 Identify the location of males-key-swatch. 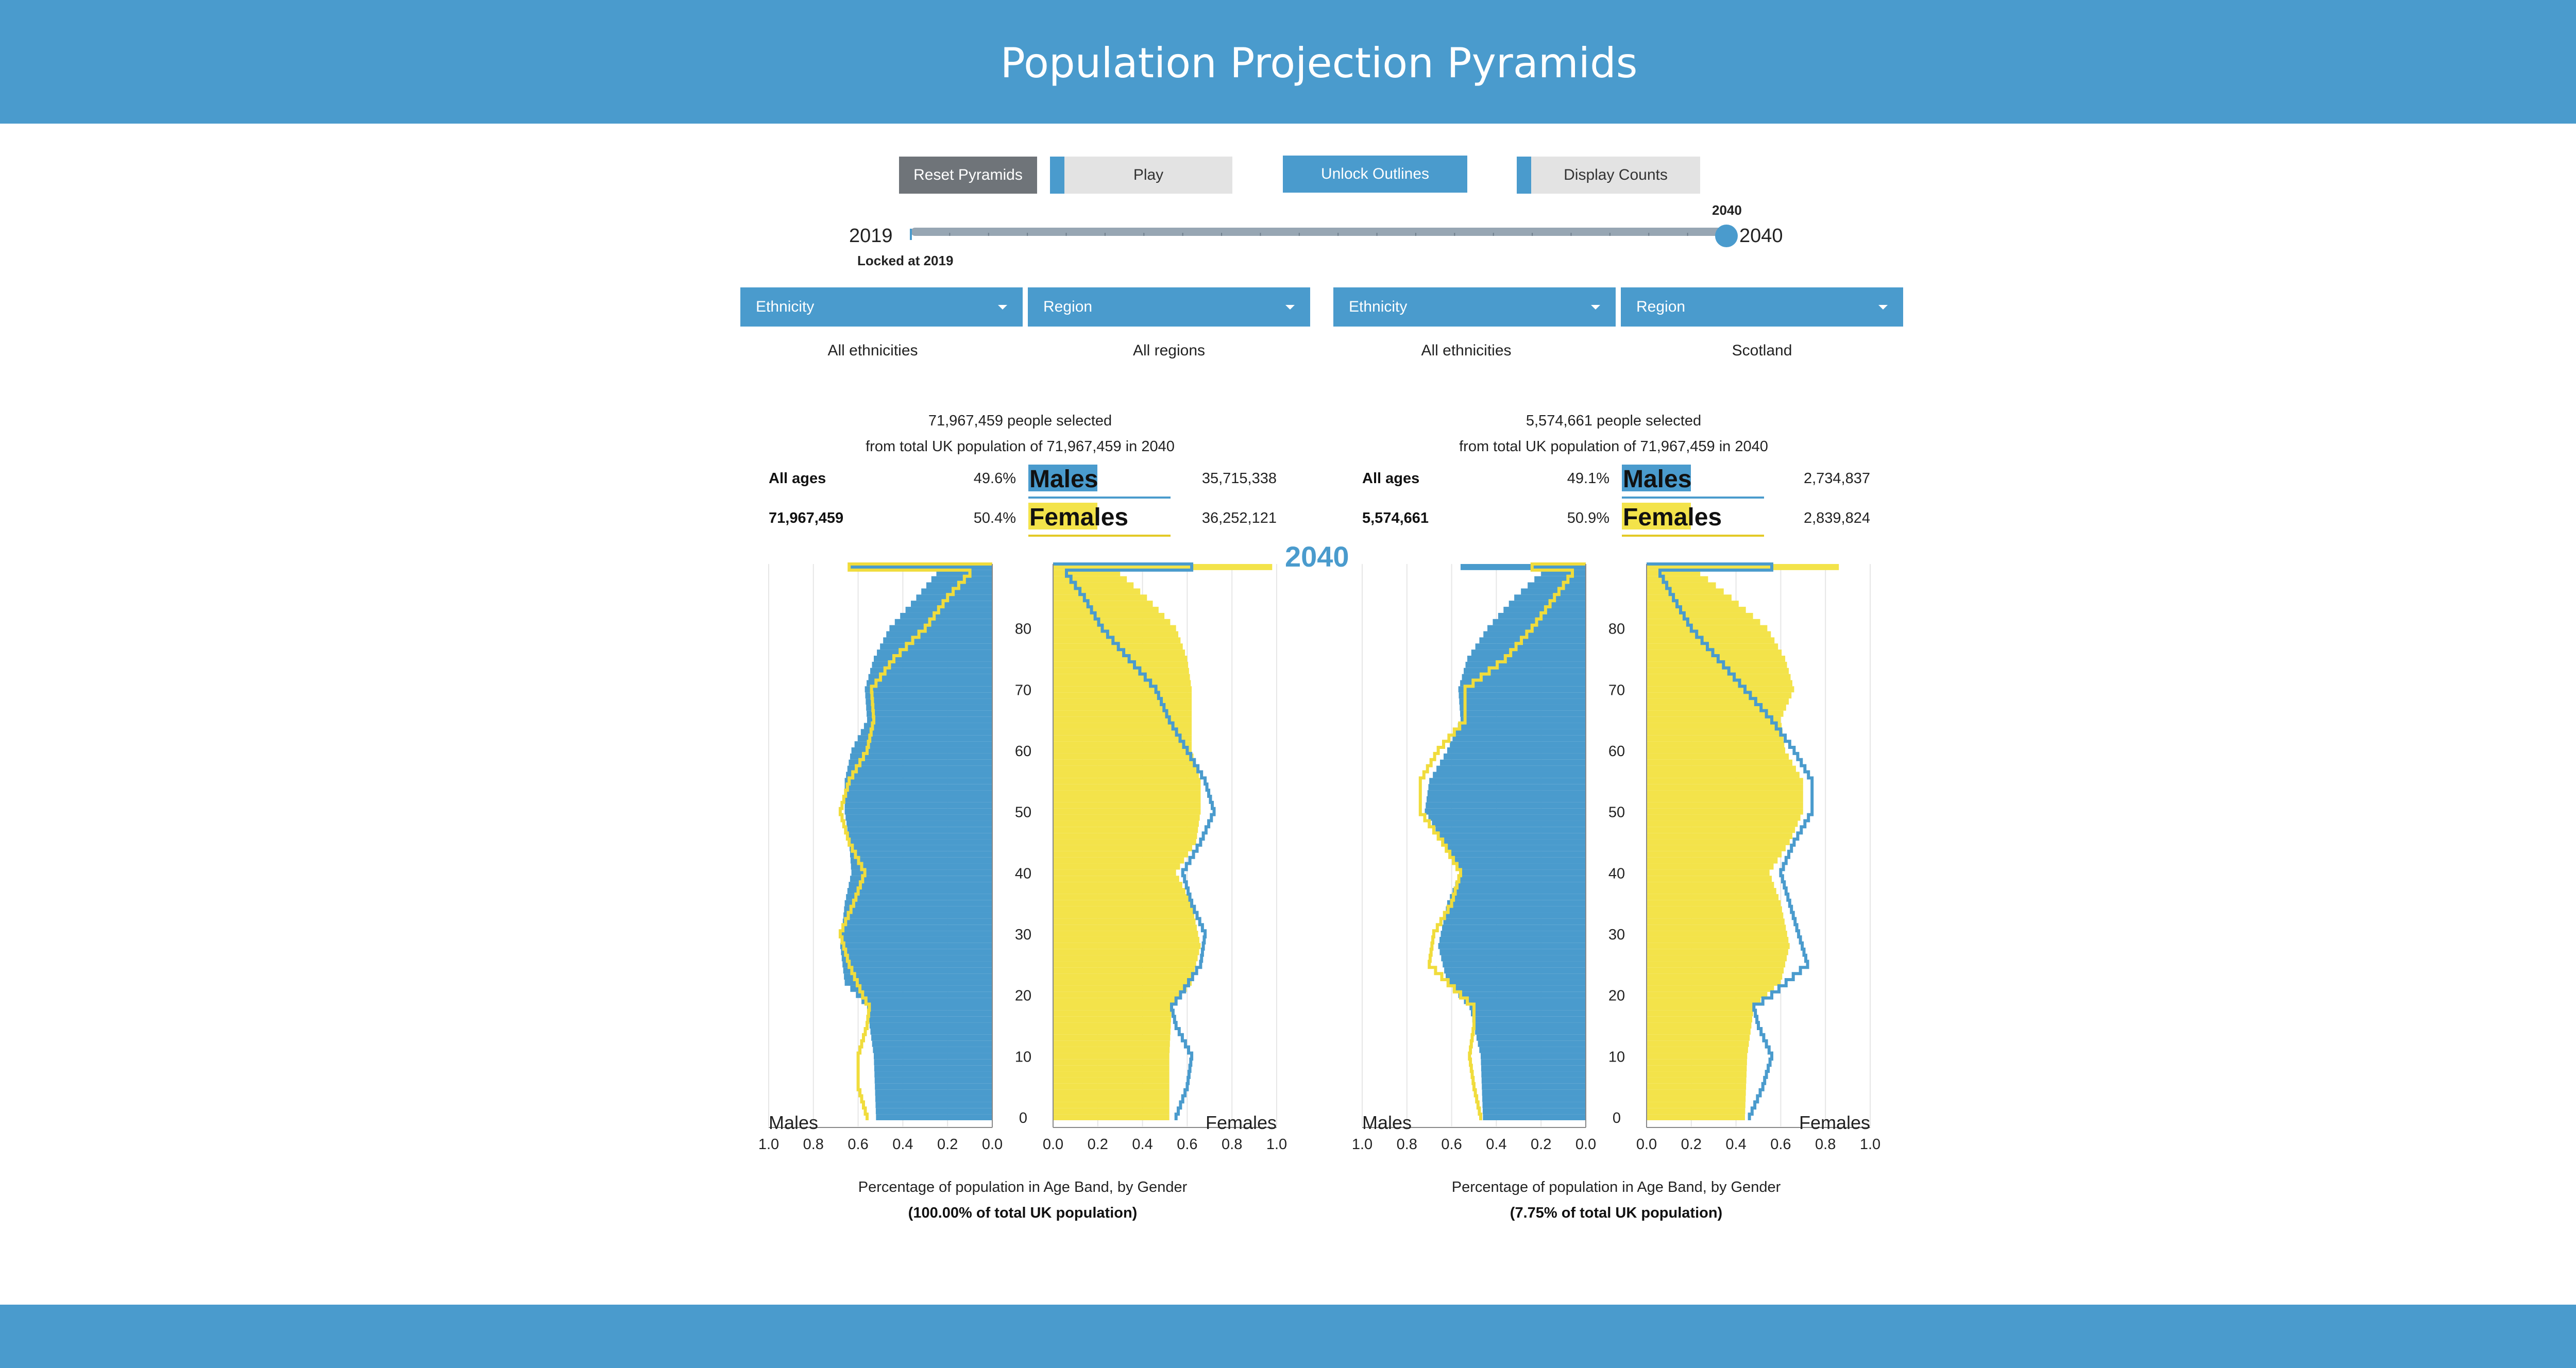
(1656, 478).